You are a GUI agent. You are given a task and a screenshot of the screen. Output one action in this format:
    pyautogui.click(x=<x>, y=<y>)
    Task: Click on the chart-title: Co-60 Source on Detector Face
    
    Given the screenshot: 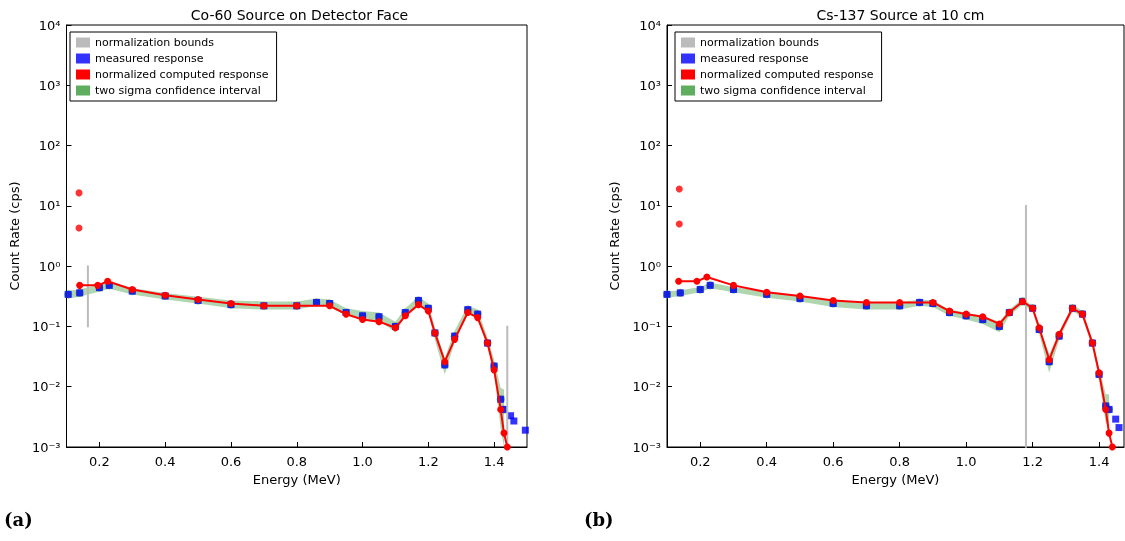 What is the action you would take?
    pyautogui.click(x=299, y=15)
    